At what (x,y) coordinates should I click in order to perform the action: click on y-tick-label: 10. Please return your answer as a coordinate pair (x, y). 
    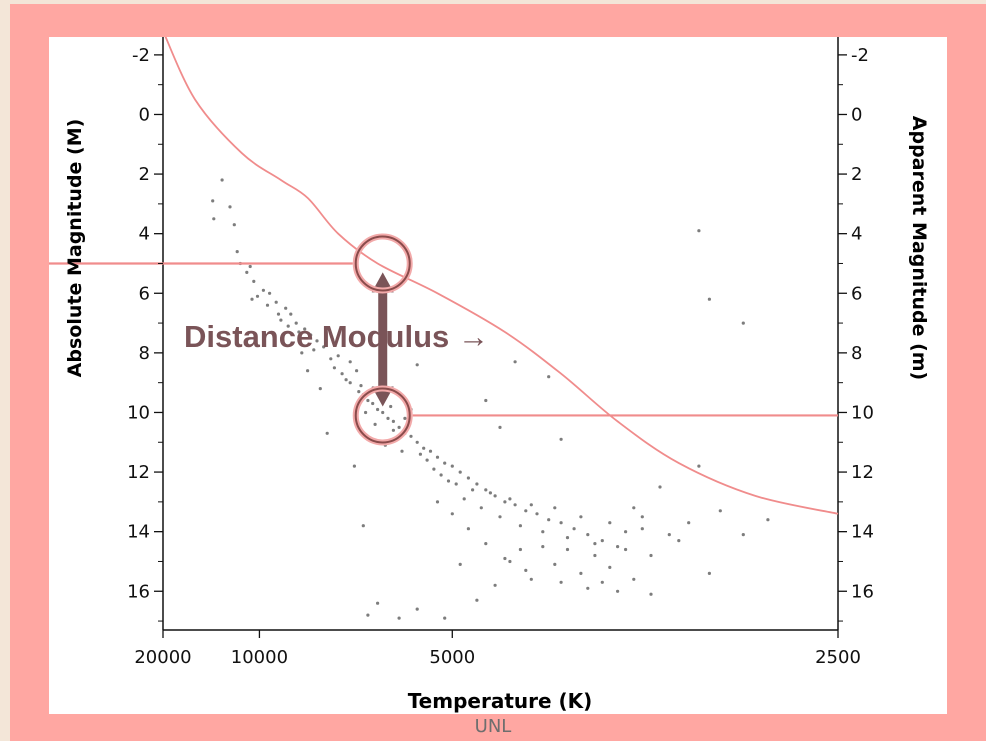
    Looking at the image, I should click on (138, 412).